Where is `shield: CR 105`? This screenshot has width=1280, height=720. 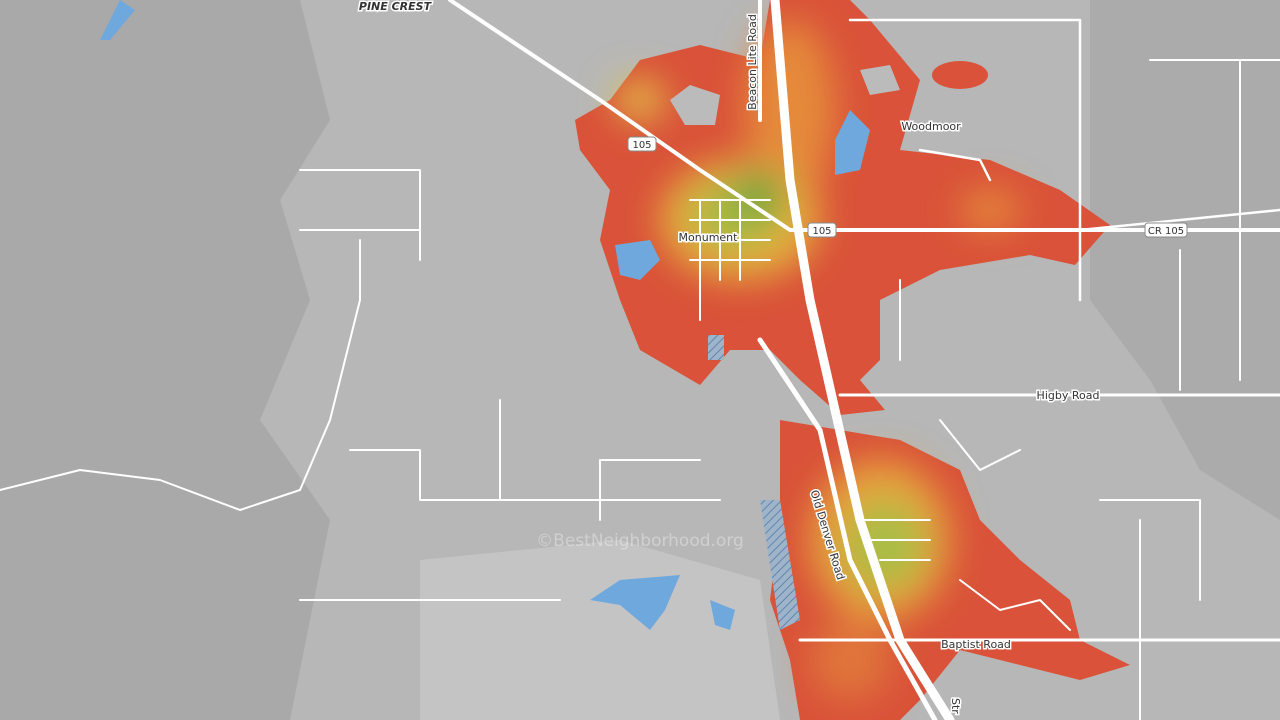
shield: CR 105 is located at coordinates (1166, 230).